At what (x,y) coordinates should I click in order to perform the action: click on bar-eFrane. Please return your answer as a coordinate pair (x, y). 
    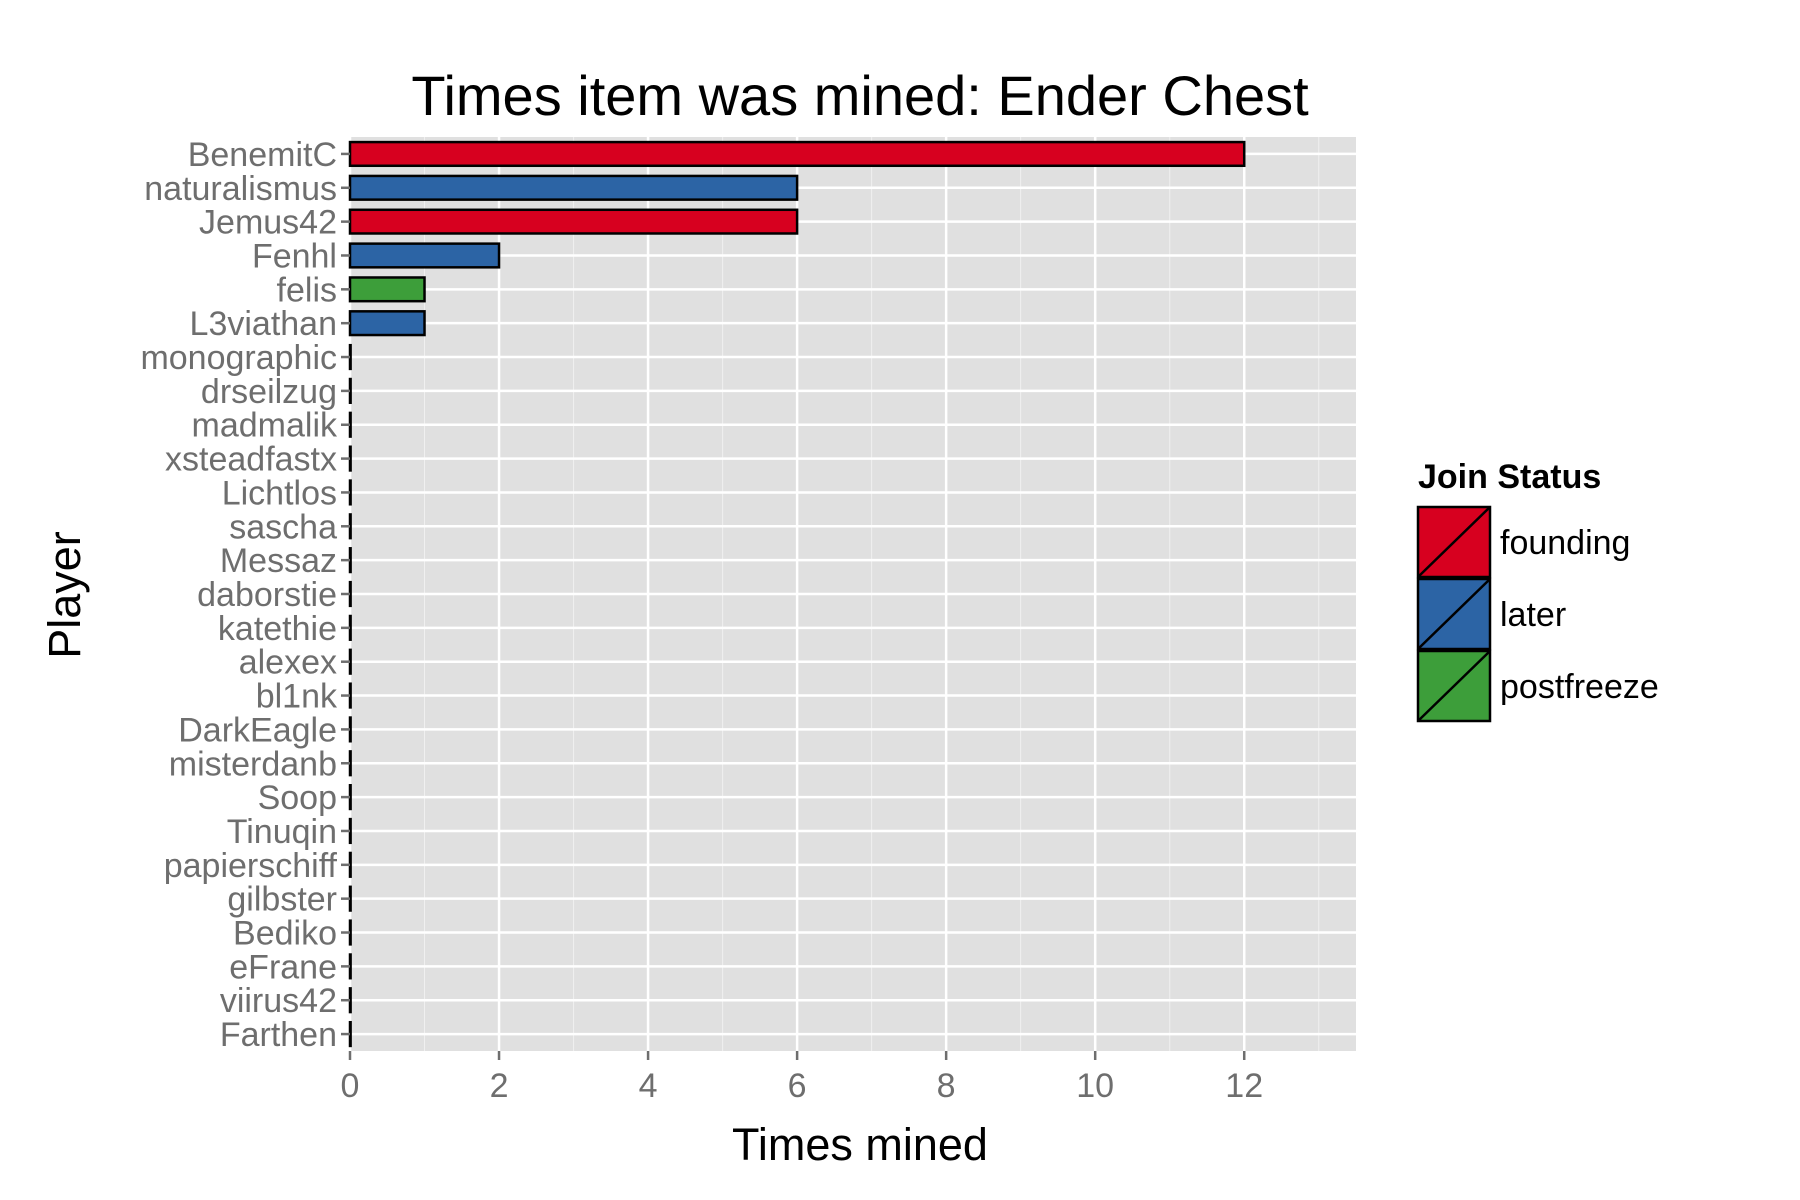
    Looking at the image, I should click on (350, 966).